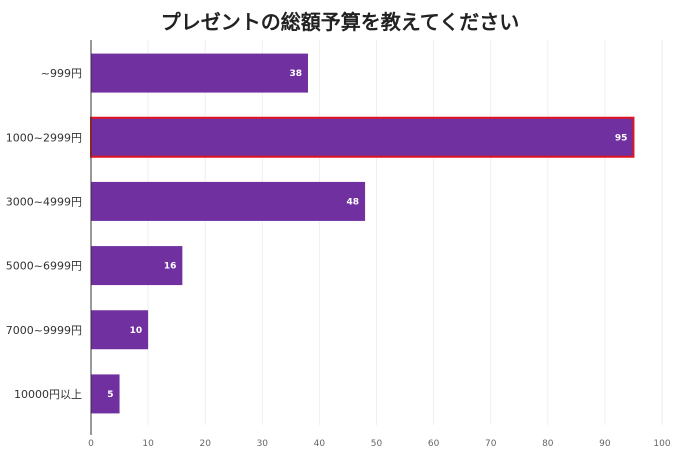  What do you see at coordinates (263, 444) in the screenshot?
I see `x-tick-label: 30` at bounding box center [263, 444].